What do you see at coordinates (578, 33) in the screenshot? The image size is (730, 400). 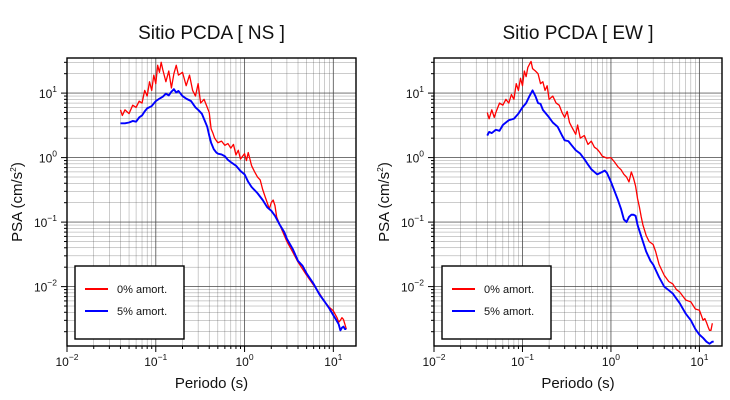 I see `chart-title: Sitio PCDA [ EW ]` at bounding box center [578, 33].